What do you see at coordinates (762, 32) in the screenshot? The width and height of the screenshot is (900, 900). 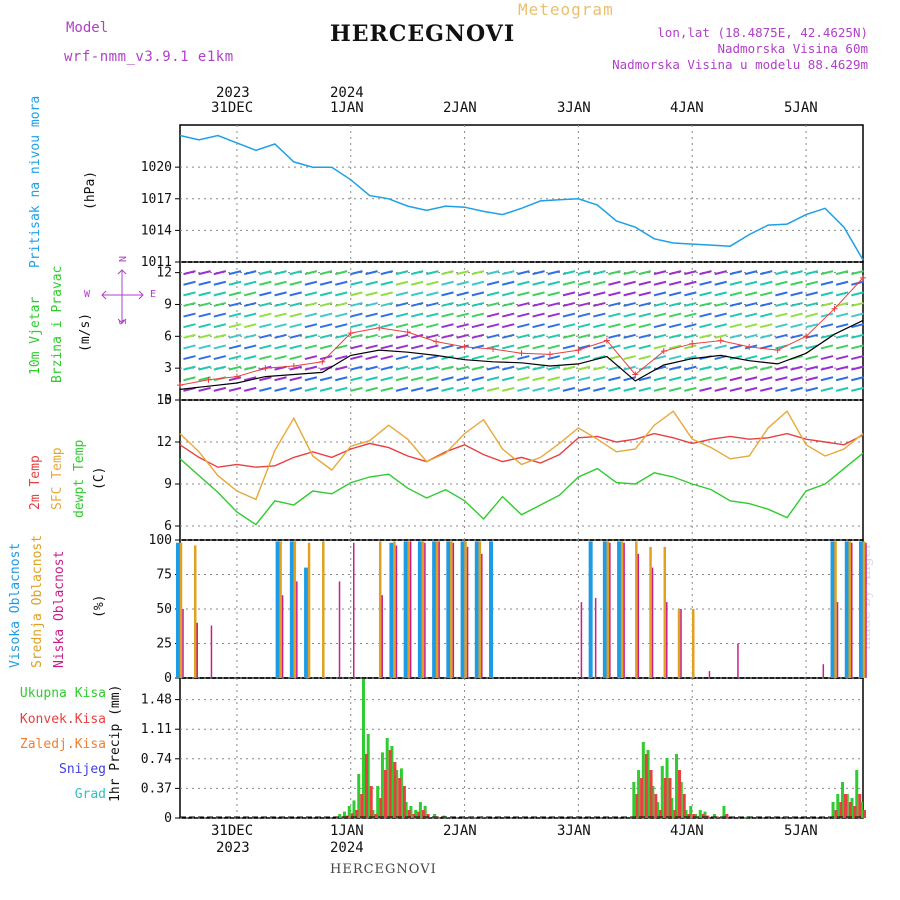 I see `lonlat-label: lon,lat (18.4875E, 42.4625N)` at bounding box center [762, 32].